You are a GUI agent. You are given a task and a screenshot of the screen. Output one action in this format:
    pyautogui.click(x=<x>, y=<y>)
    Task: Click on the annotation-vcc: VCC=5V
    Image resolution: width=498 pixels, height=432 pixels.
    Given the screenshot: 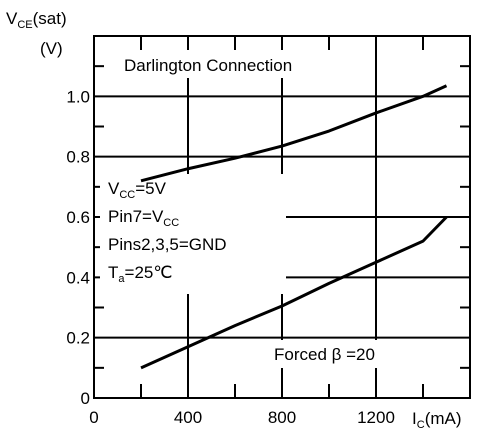 What is the action you would take?
    pyautogui.click(x=137, y=190)
    